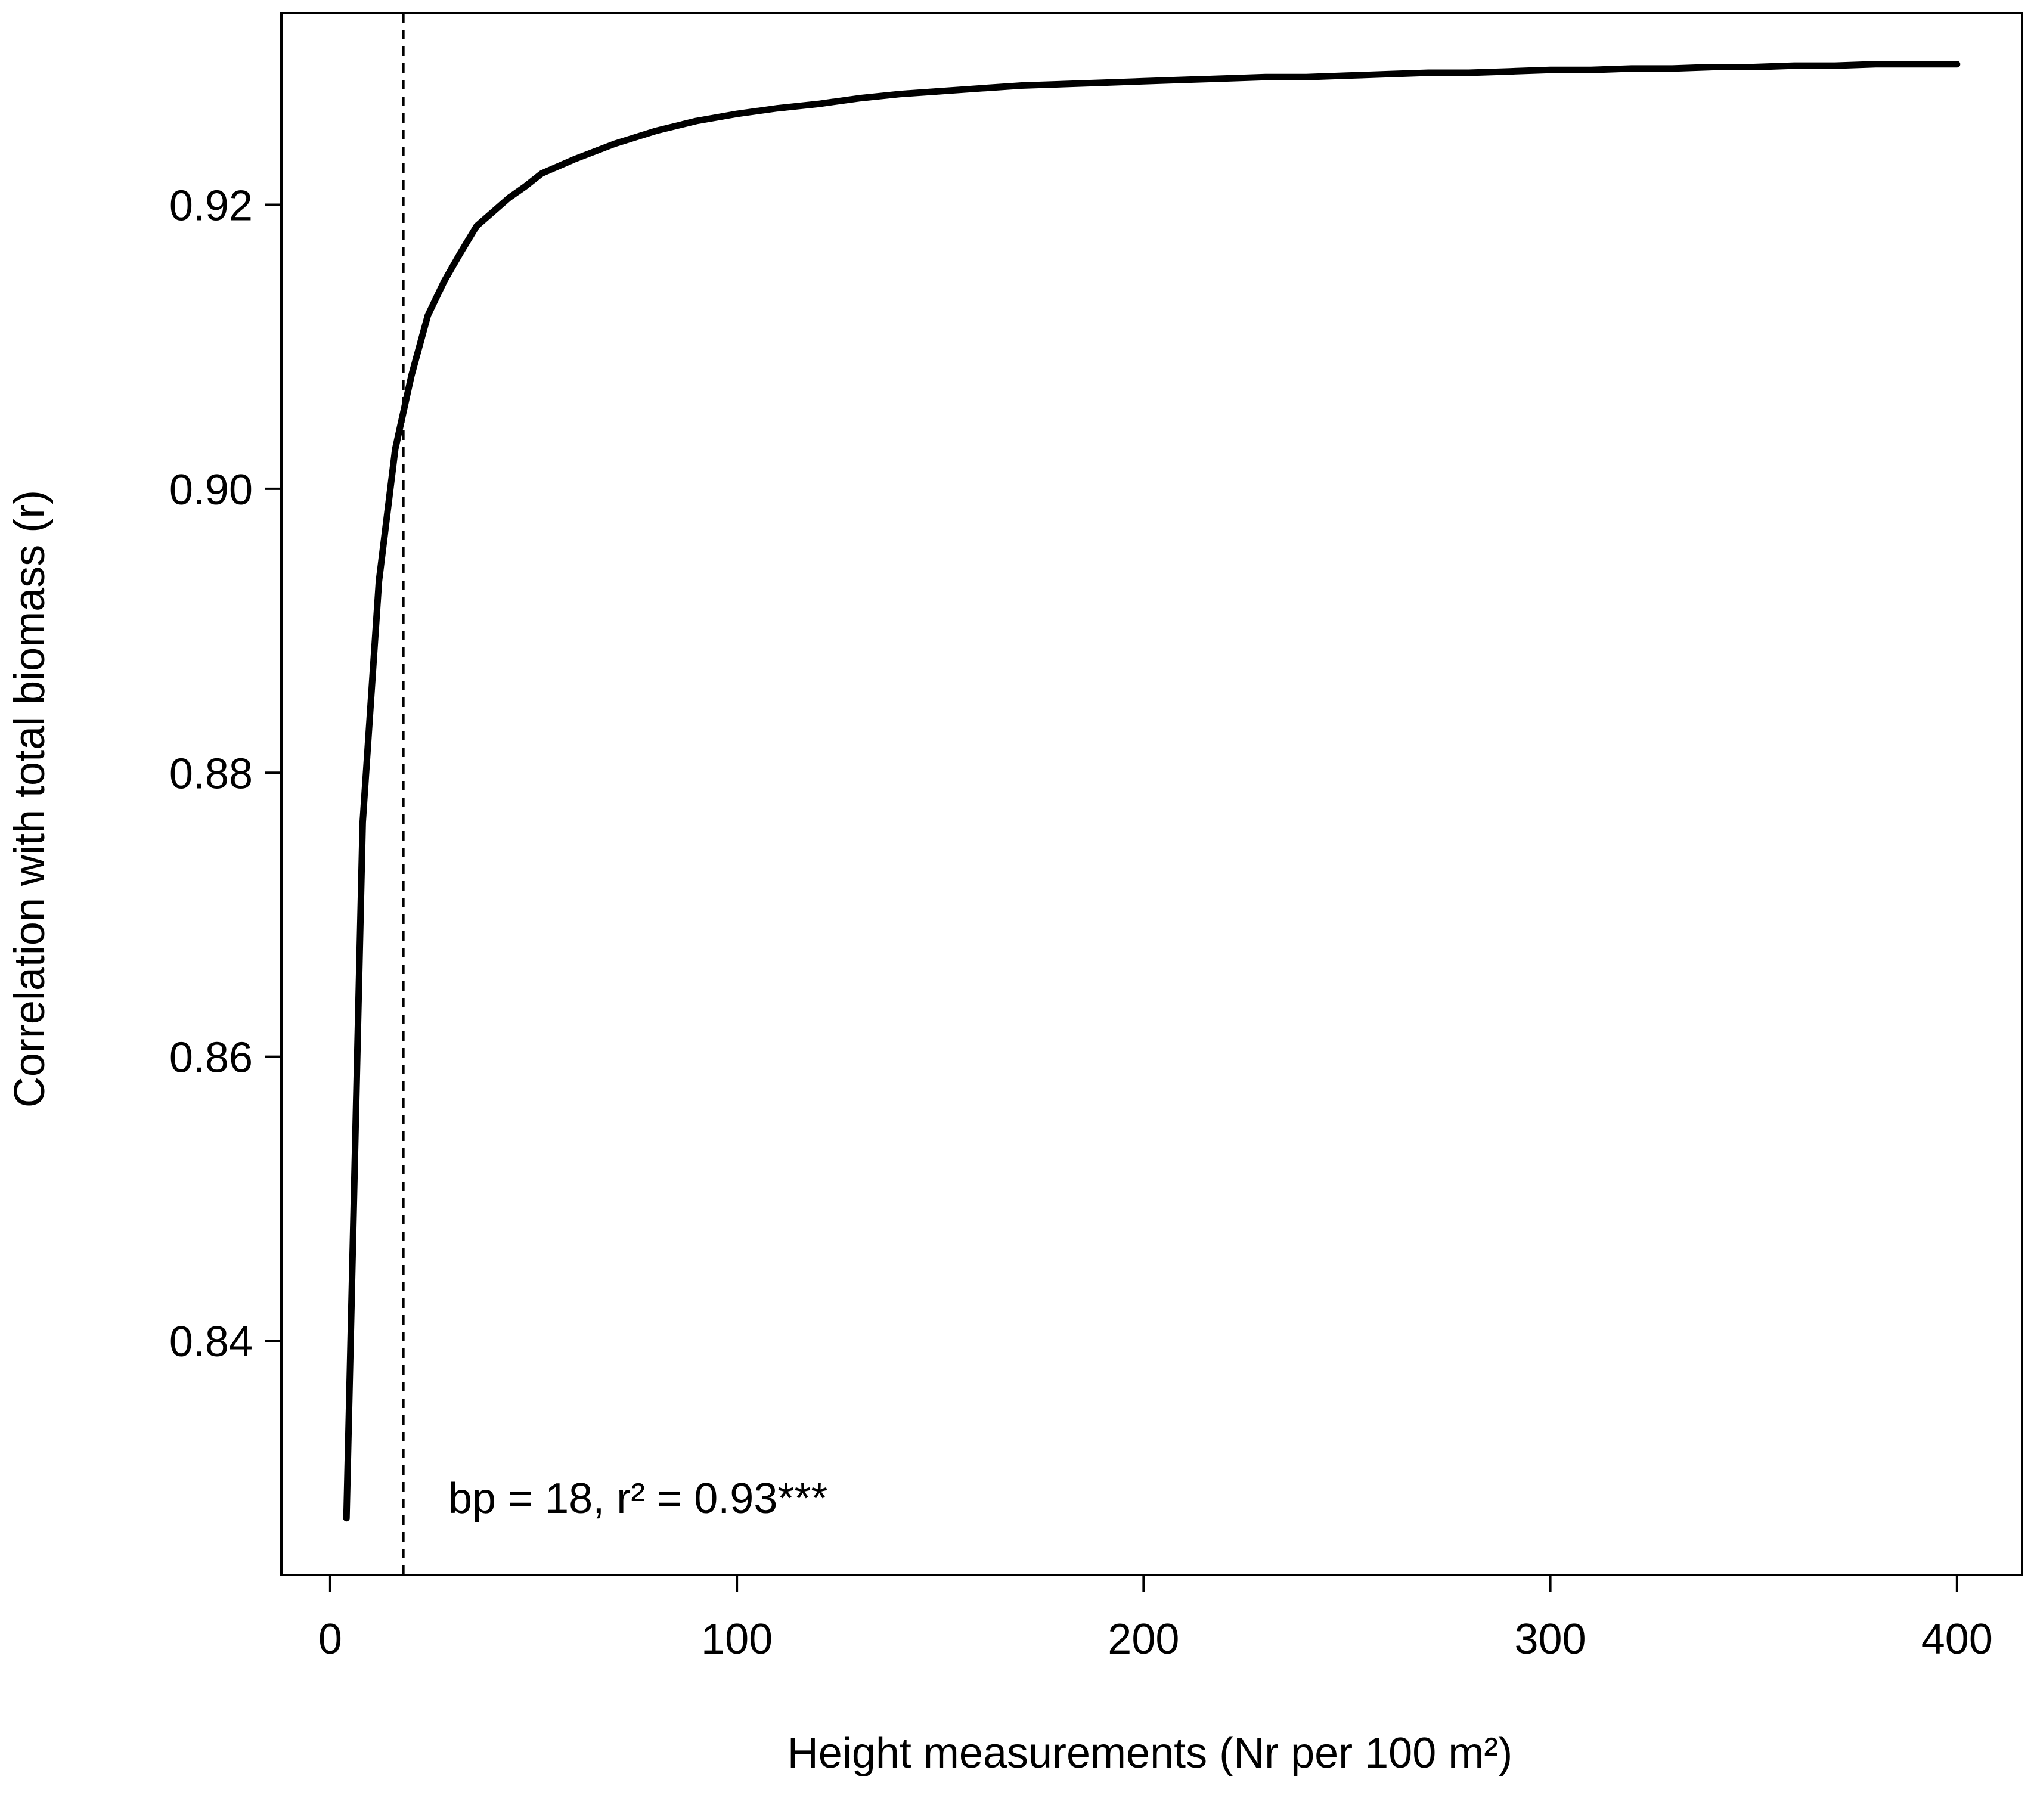 This screenshot has width=2034, height=1820. Describe the element at coordinates (211, 774) in the screenshot. I see `y-tick-label: 0.88` at that location.